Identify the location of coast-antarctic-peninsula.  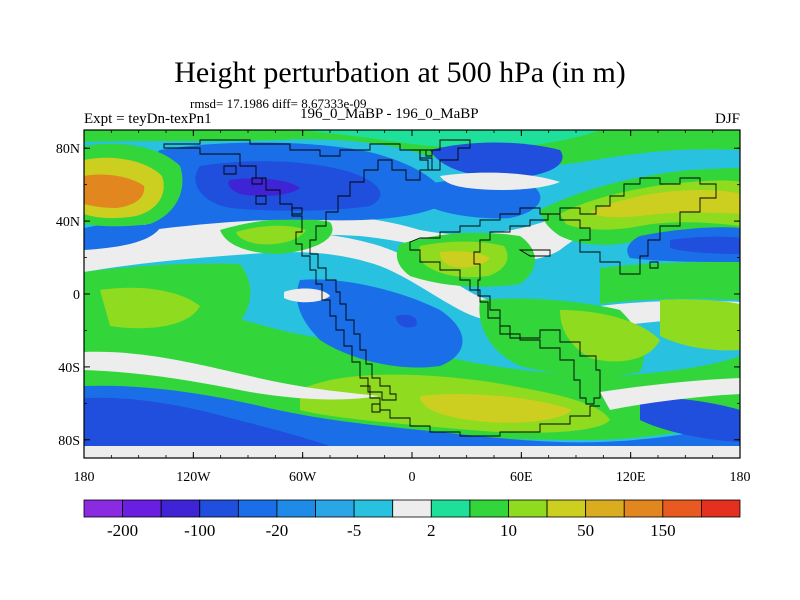
(376, 408).